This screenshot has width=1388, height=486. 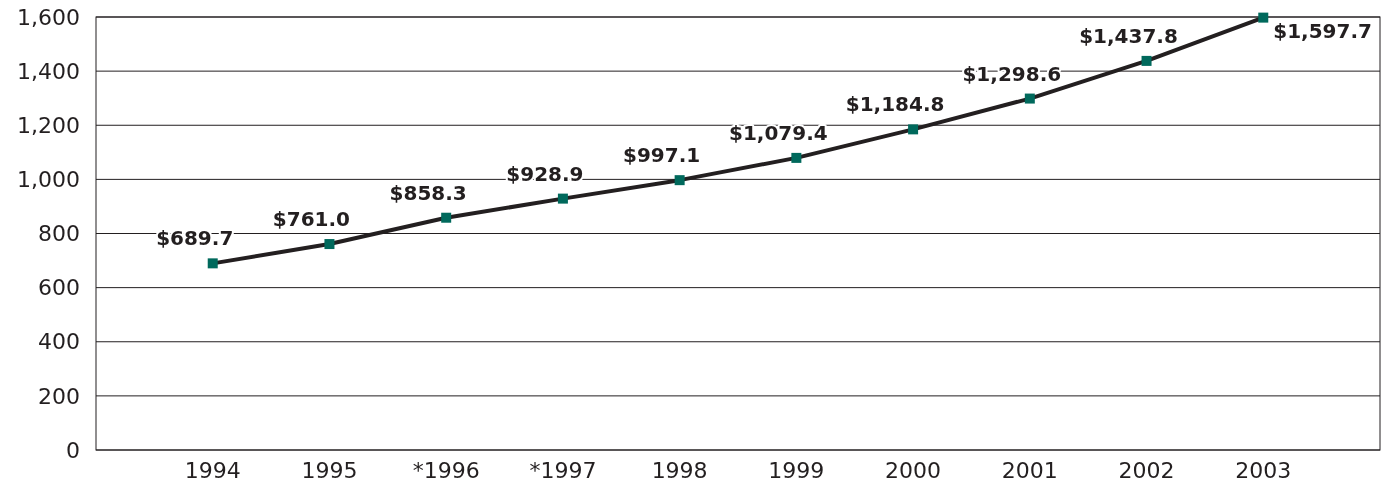 What do you see at coordinates (913, 470) in the screenshot?
I see `x-tick-label: 2000` at bounding box center [913, 470].